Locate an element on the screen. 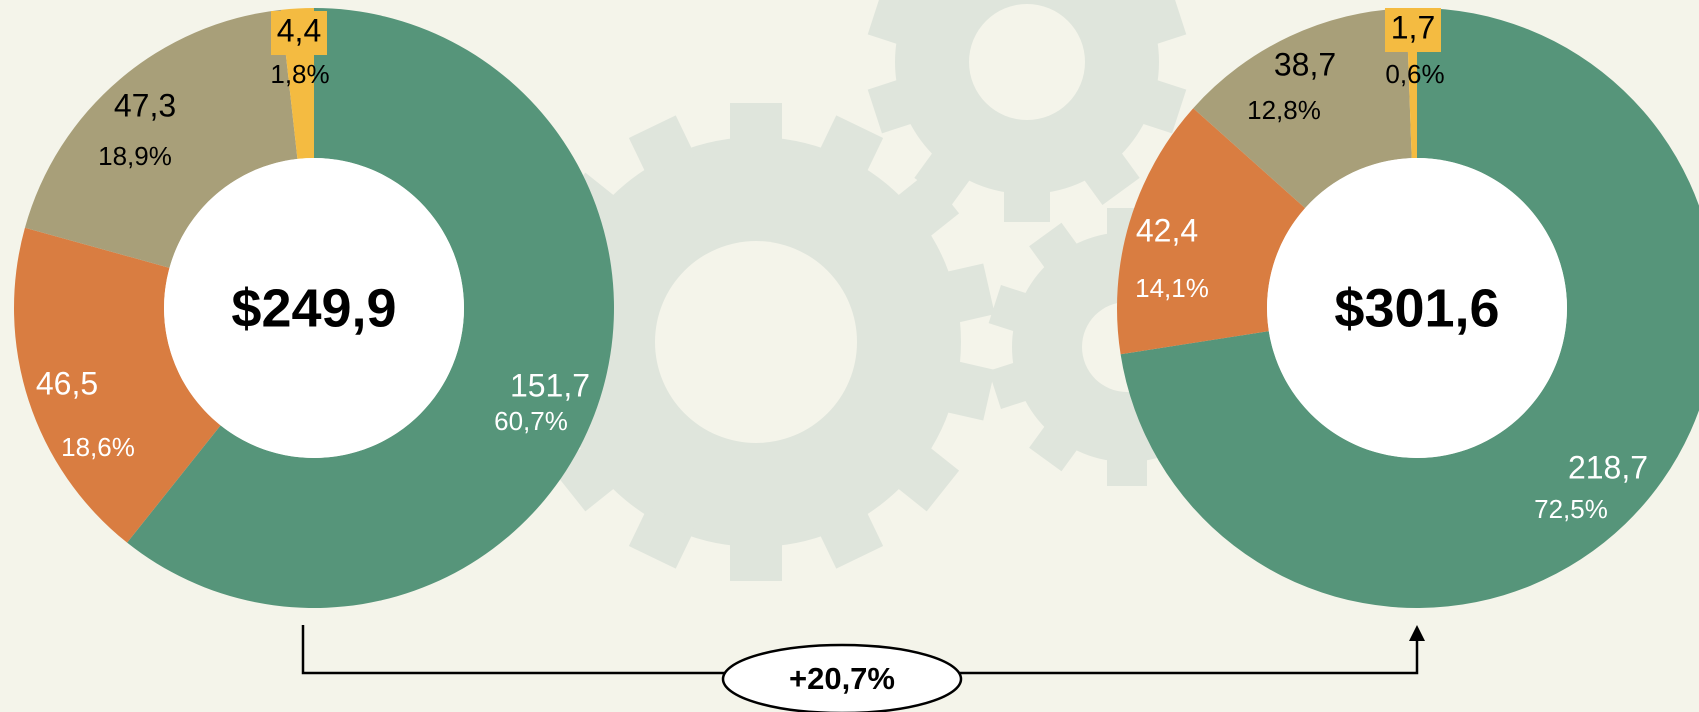  center-label: $249,9 is located at coordinates (313, 308).